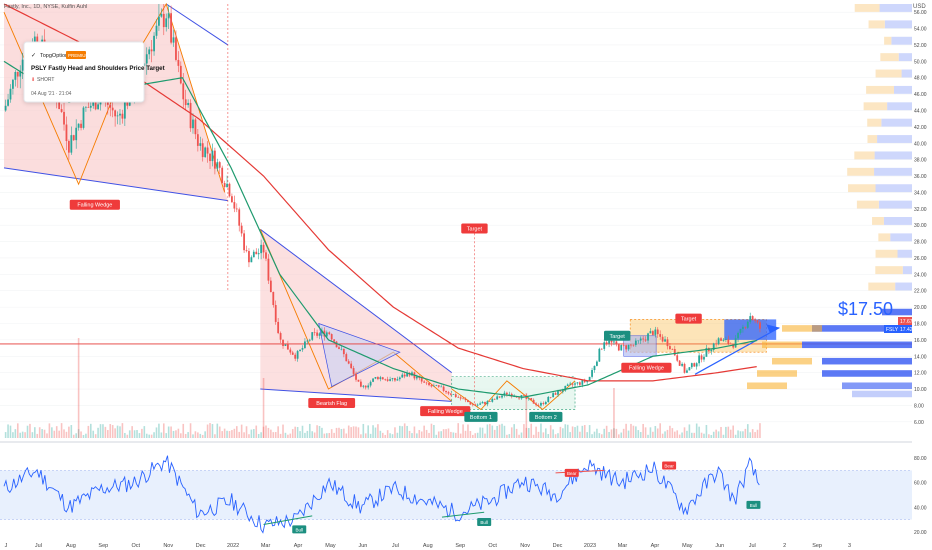 The height and width of the screenshot is (550, 932). Describe the element at coordinates (920, 390) in the screenshot. I see `price-tick: 10.00` at that location.